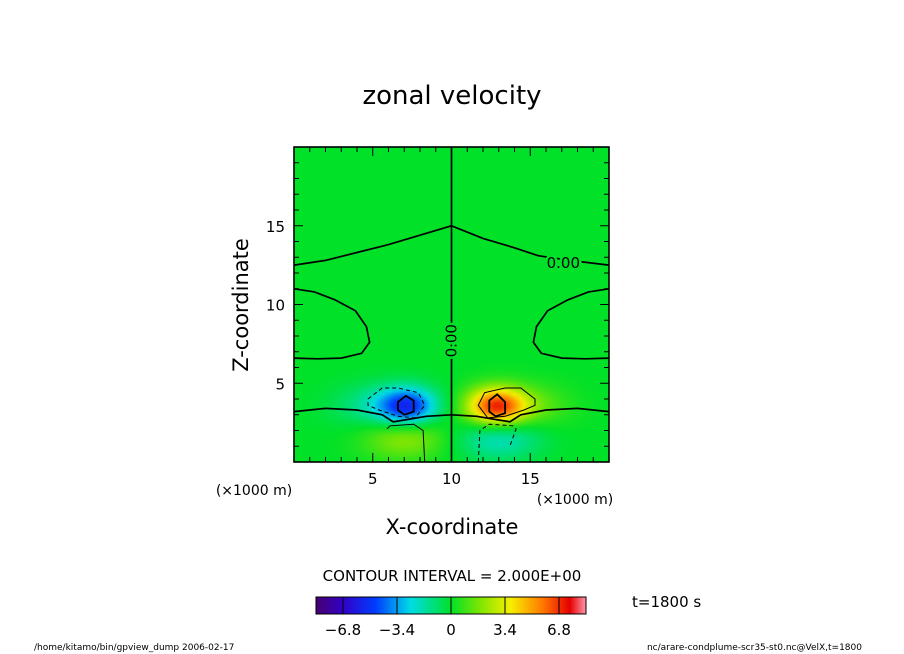 This screenshot has height=654, width=904. Describe the element at coordinates (343, 630) in the screenshot. I see `colorbar-tick-label: −6.8` at that location.